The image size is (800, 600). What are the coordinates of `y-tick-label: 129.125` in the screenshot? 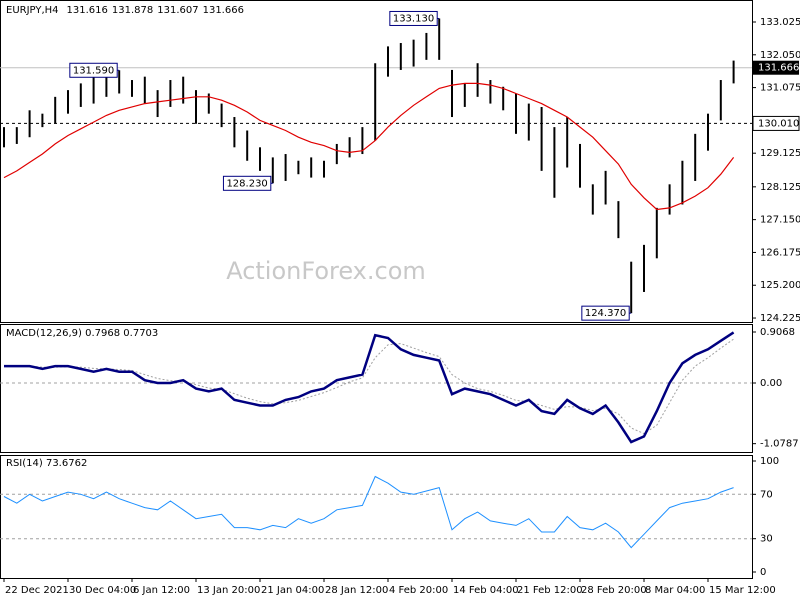 It's located at (780, 153).